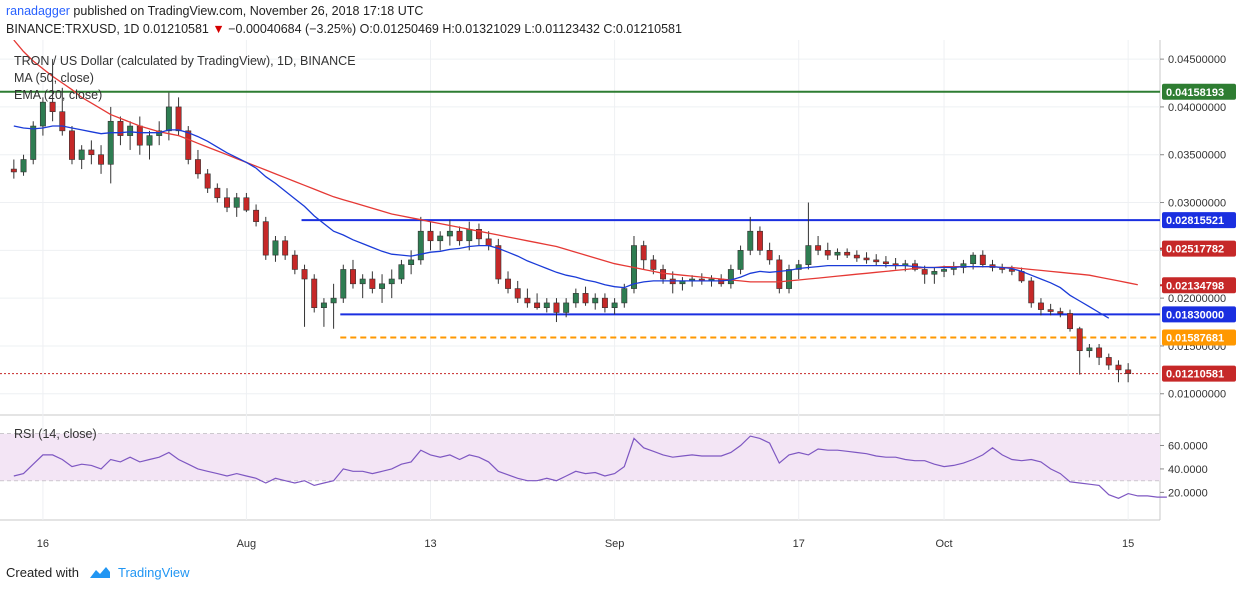 The height and width of the screenshot is (590, 1240). What do you see at coordinates (58, 95) in the screenshot?
I see `ema-legend: EMA (20, close)` at bounding box center [58, 95].